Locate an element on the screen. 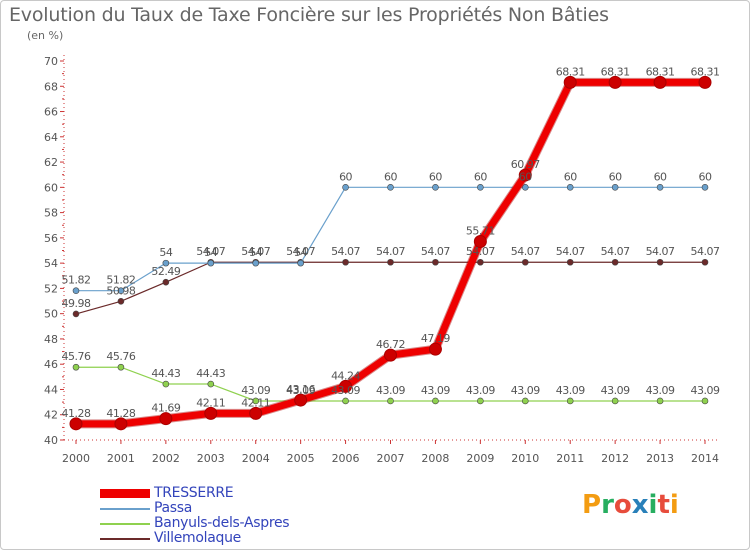 This screenshot has width=750, height=550. y-tick-label: 42 is located at coordinates (51, 415).